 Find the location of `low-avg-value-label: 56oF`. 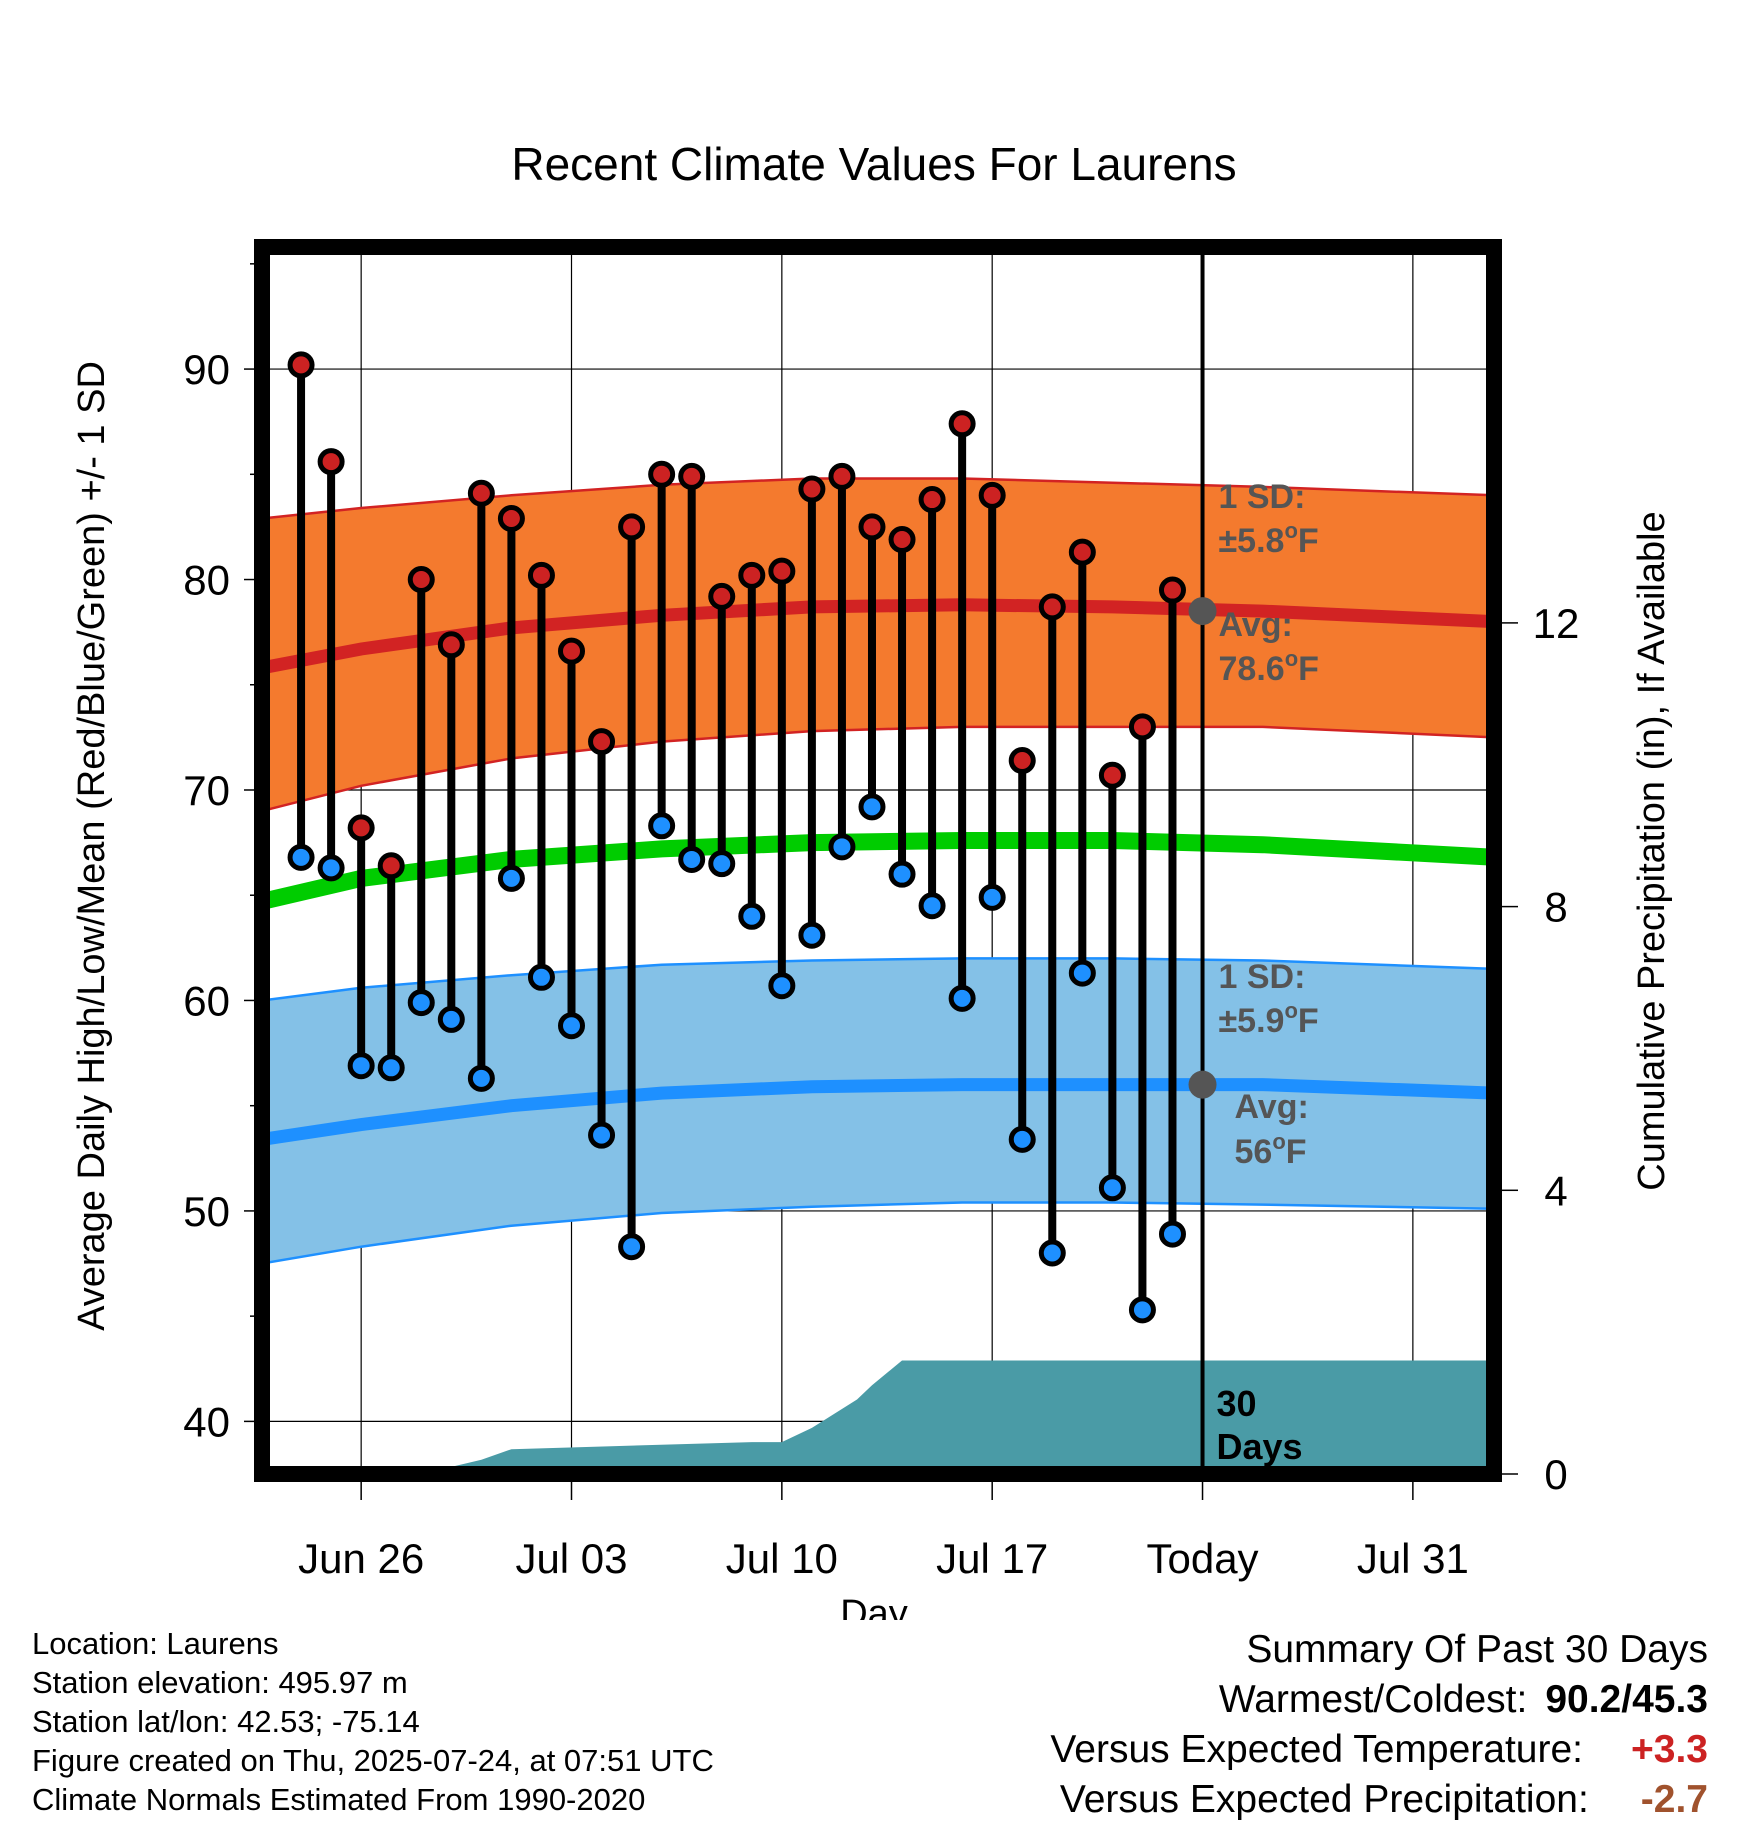

low-avg-value-label: 56oF is located at coordinates (1271, 1150).